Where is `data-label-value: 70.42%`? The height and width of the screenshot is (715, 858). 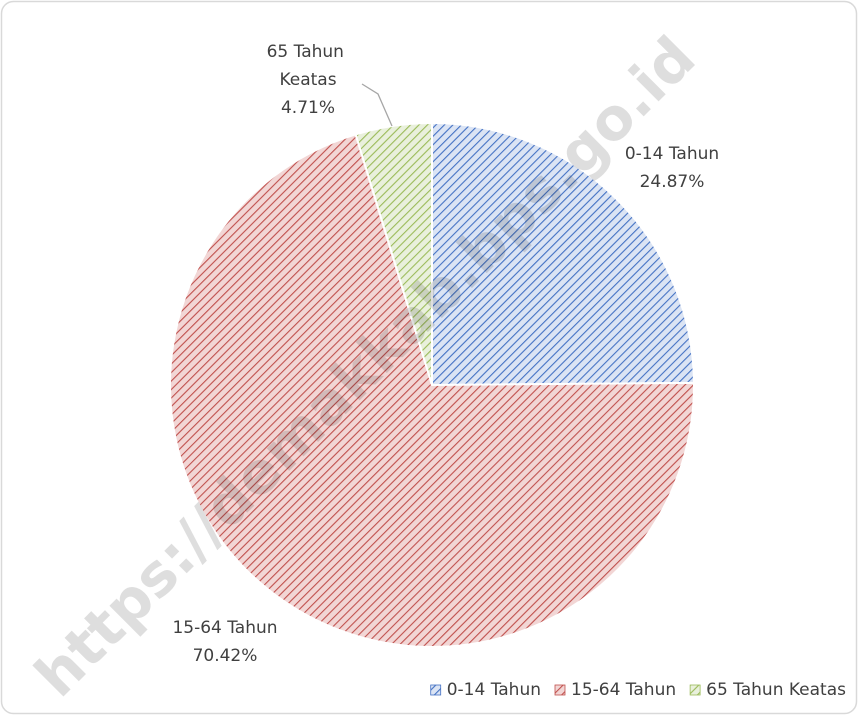
data-label-value: 70.42% is located at coordinates (225, 656).